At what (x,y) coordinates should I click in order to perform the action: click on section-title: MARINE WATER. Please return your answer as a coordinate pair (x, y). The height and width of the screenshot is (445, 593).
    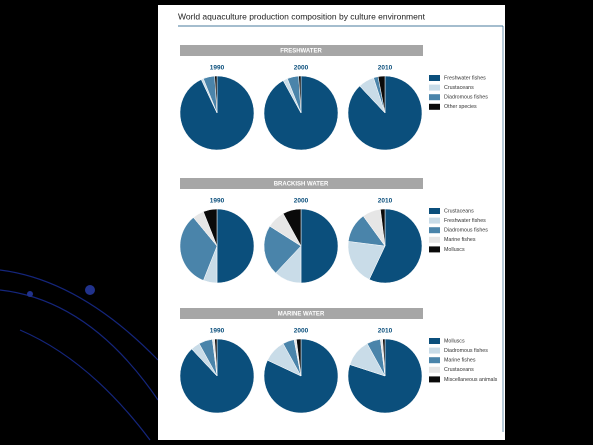
    Looking at the image, I should click on (301, 314).